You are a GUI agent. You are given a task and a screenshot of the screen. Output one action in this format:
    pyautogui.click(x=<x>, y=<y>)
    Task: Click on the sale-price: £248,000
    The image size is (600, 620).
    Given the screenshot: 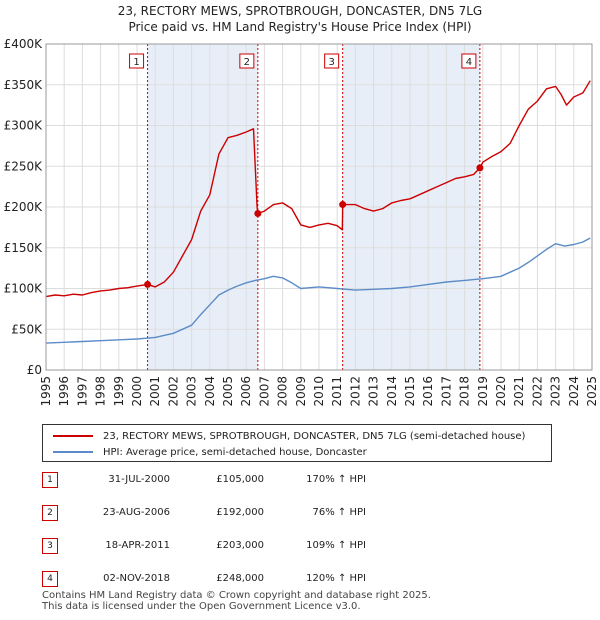 What is the action you would take?
    pyautogui.click(x=240, y=578)
    